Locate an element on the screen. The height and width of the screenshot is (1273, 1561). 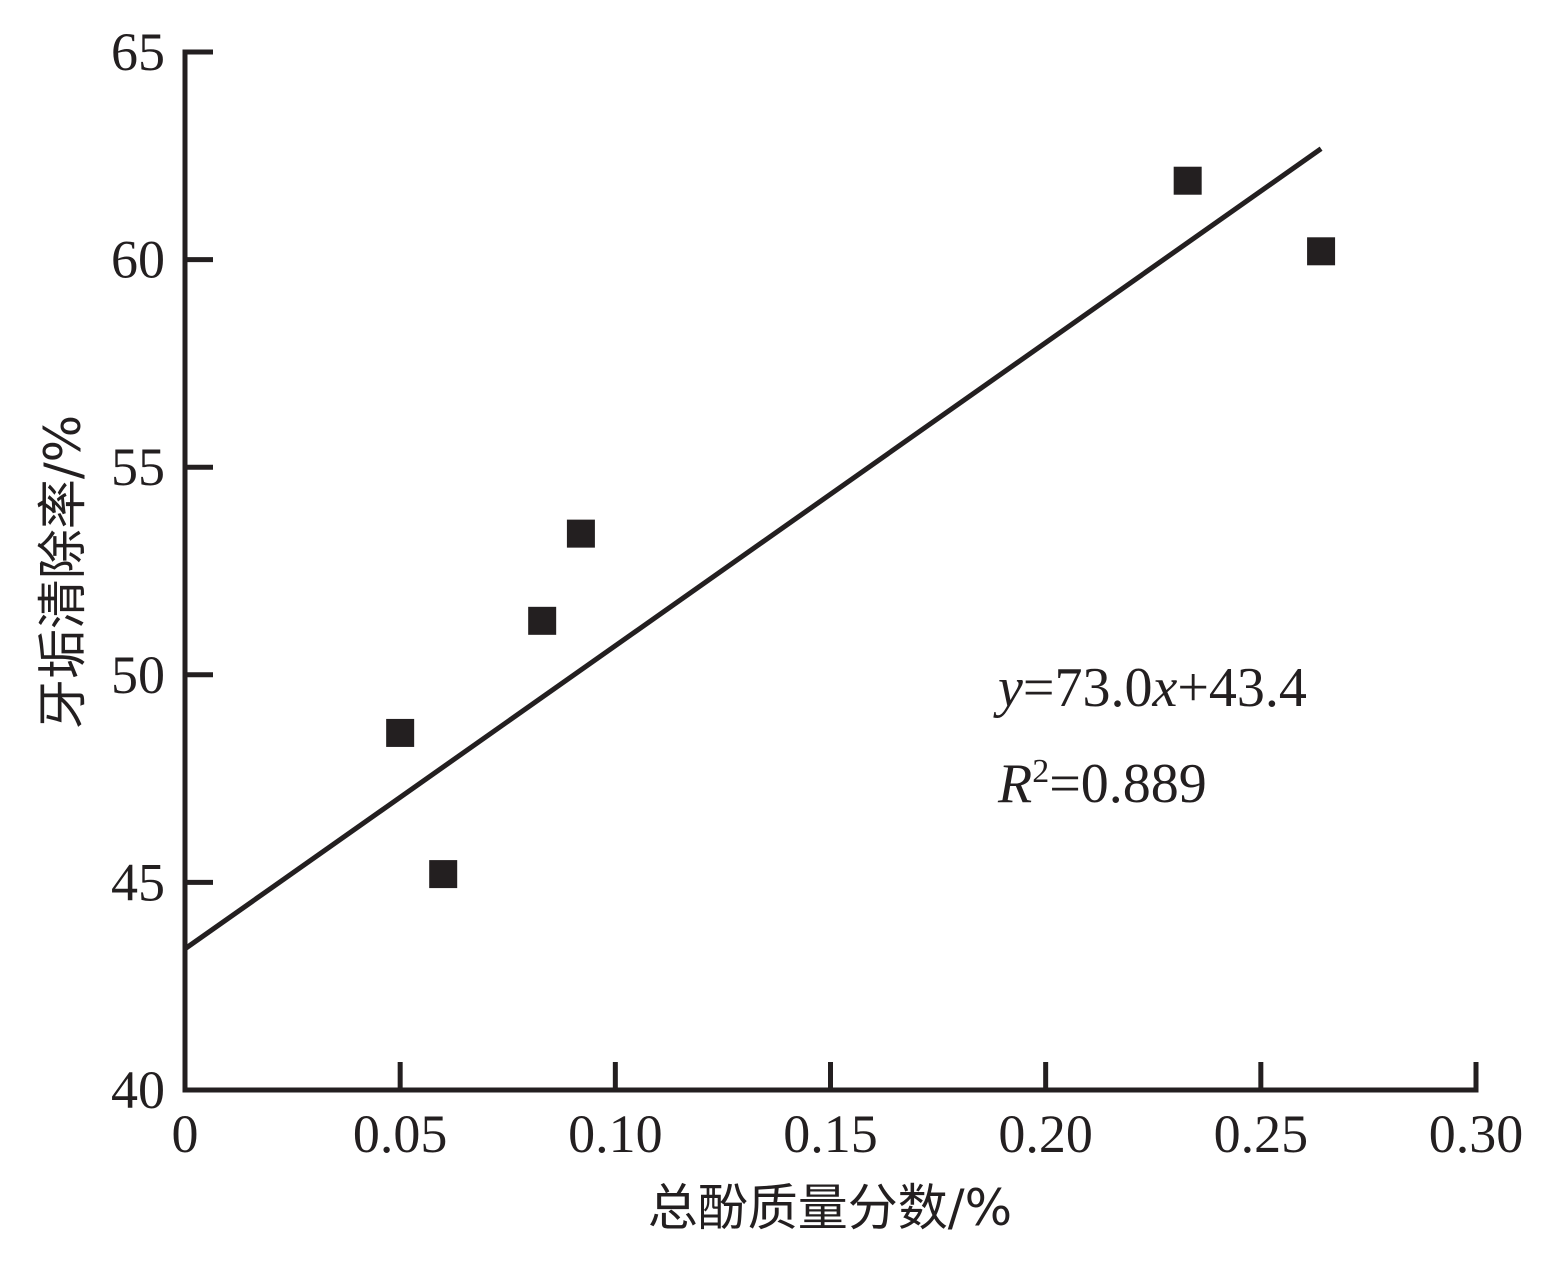
r-squared-var: R is located at coordinates (1014, 784).